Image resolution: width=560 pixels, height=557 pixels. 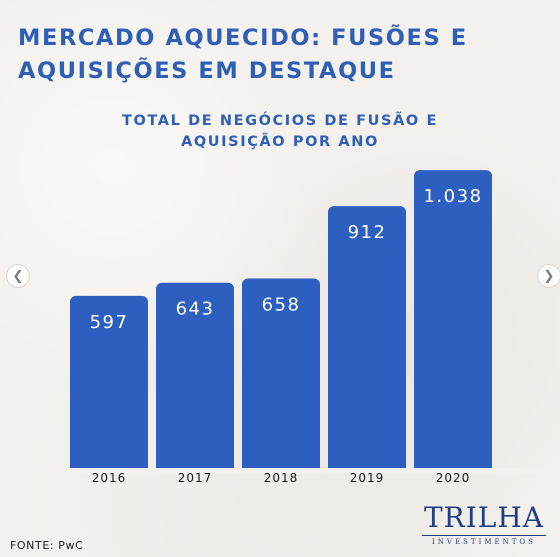 What do you see at coordinates (47, 545) in the screenshot?
I see `source-note: FONTE: PwC` at bounding box center [47, 545].